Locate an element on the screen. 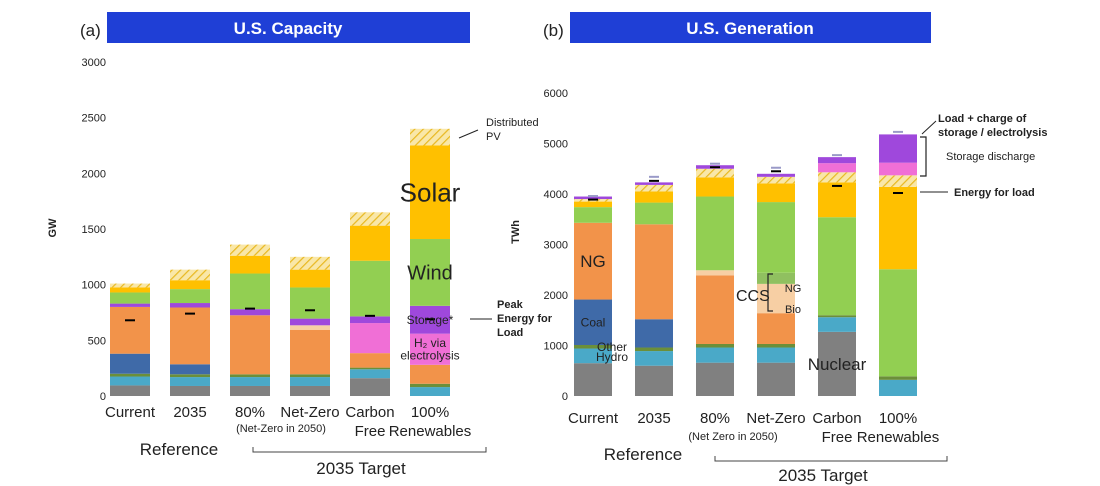 The image size is (1100, 486). y-tick-label: 2000 is located at coordinates (556, 296).